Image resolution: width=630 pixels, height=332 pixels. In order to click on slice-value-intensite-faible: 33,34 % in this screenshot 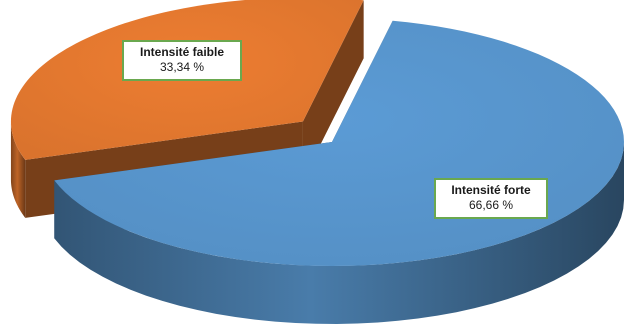, I will do `click(182, 67)`.